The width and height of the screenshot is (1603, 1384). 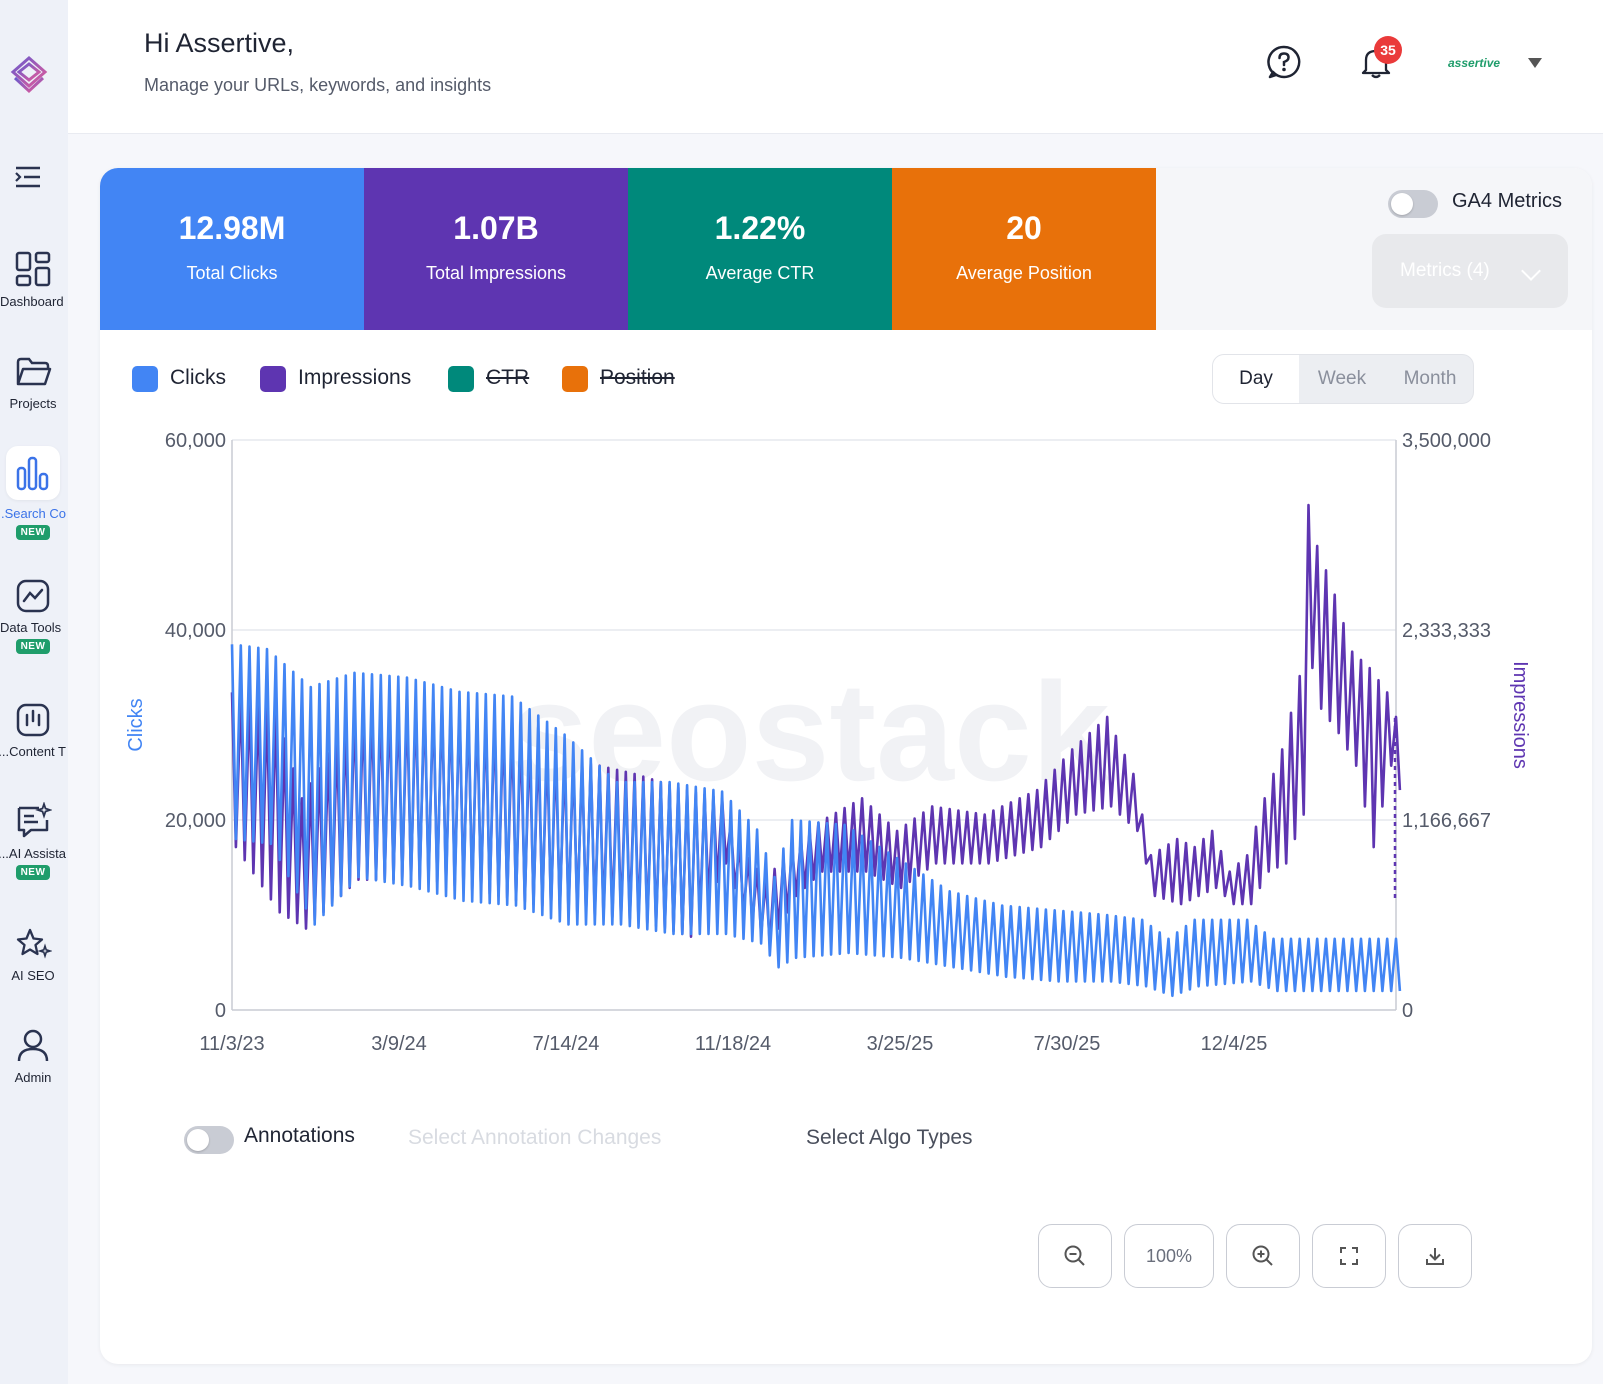 What do you see at coordinates (1169, 1256) in the screenshot?
I see `zoom-level-button: 100%` at bounding box center [1169, 1256].